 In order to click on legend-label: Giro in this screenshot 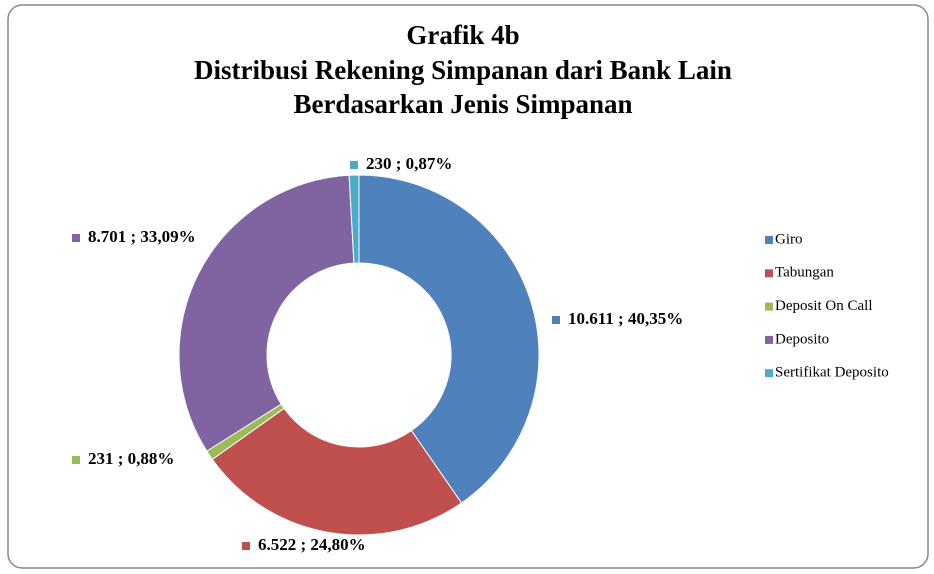, I will do `click(789, 239)`.